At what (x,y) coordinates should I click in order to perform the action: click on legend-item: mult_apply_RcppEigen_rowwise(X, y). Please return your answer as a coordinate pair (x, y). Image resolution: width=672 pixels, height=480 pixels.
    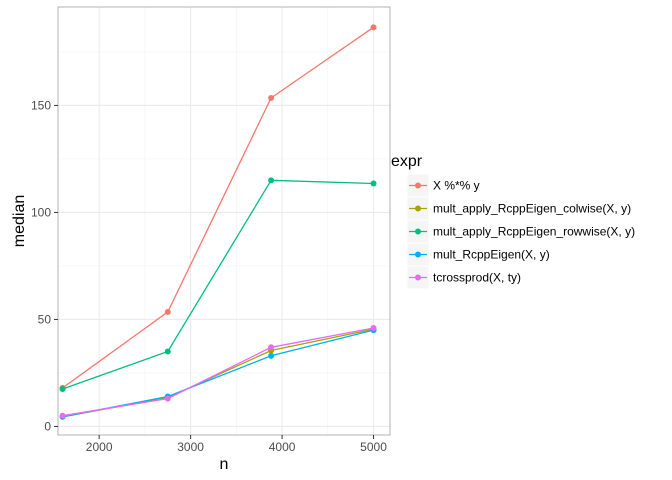
    Looking at the image, I should click on (520, 231).